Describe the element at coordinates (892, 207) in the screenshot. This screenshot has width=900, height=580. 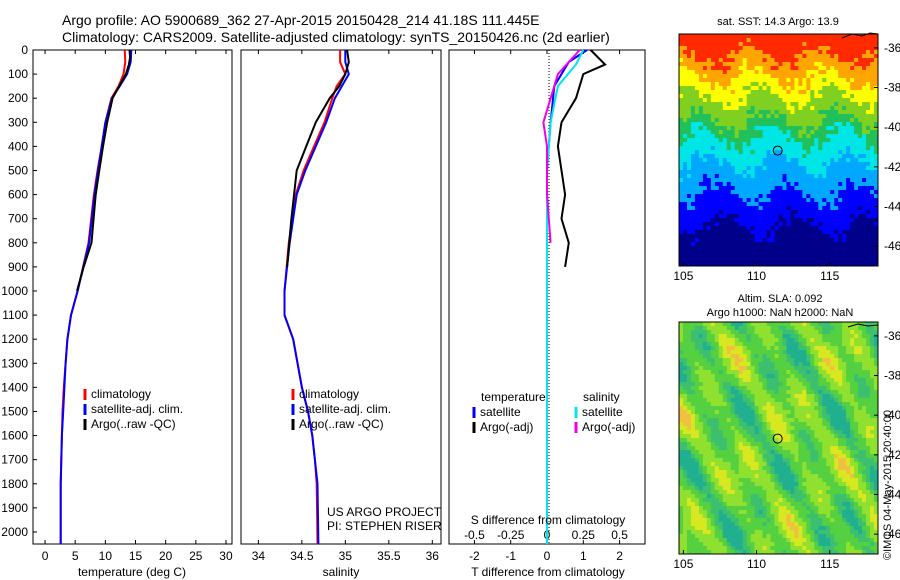
I see `lat-tick-label: -44` at that location.